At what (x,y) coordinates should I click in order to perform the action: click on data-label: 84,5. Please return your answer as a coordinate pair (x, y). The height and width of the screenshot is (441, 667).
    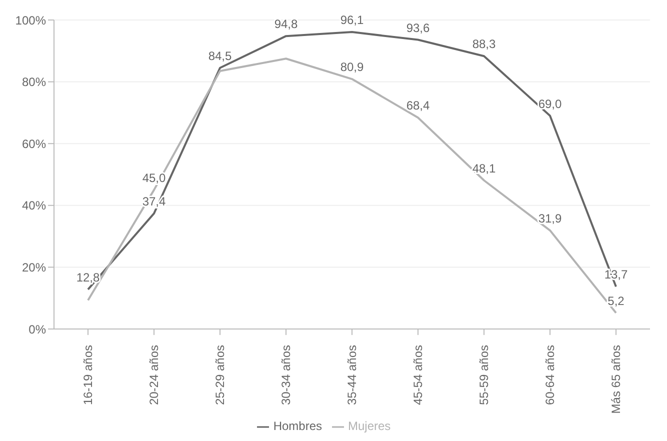
    Looking at the image, I should click on (220, 55).